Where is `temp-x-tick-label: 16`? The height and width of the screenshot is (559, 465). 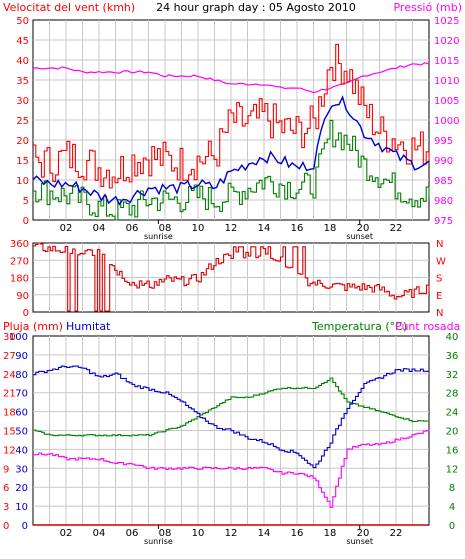 temp-x-tick-label: 16 is located at coordinates (297, 533).